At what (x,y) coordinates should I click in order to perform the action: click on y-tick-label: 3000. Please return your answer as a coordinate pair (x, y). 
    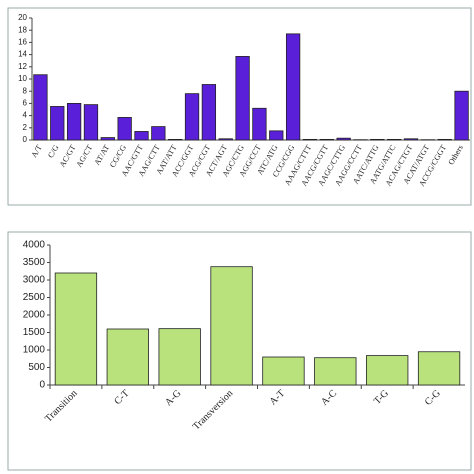
    Looking at the image, I should click on (34, 280).